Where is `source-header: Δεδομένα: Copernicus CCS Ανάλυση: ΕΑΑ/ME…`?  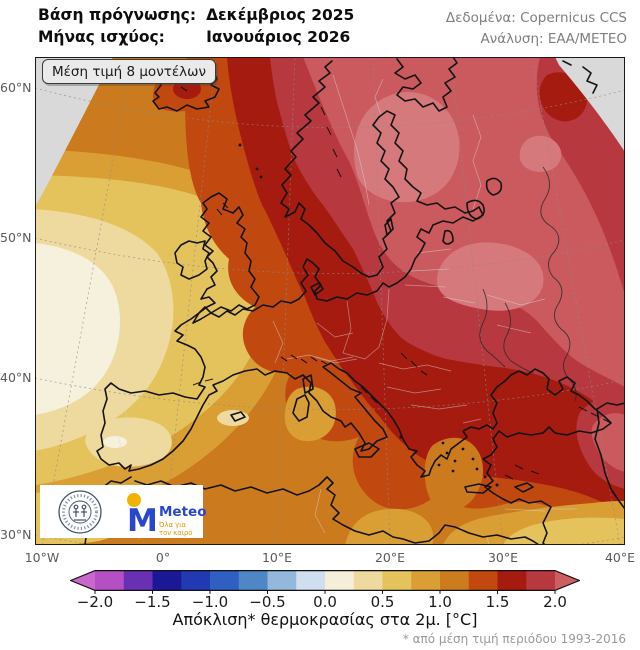 source-header: Δεδομένα: Copernicus CCS Ανάλυση: ΕΑΑ/ME… is located at coordinates (536, 29).